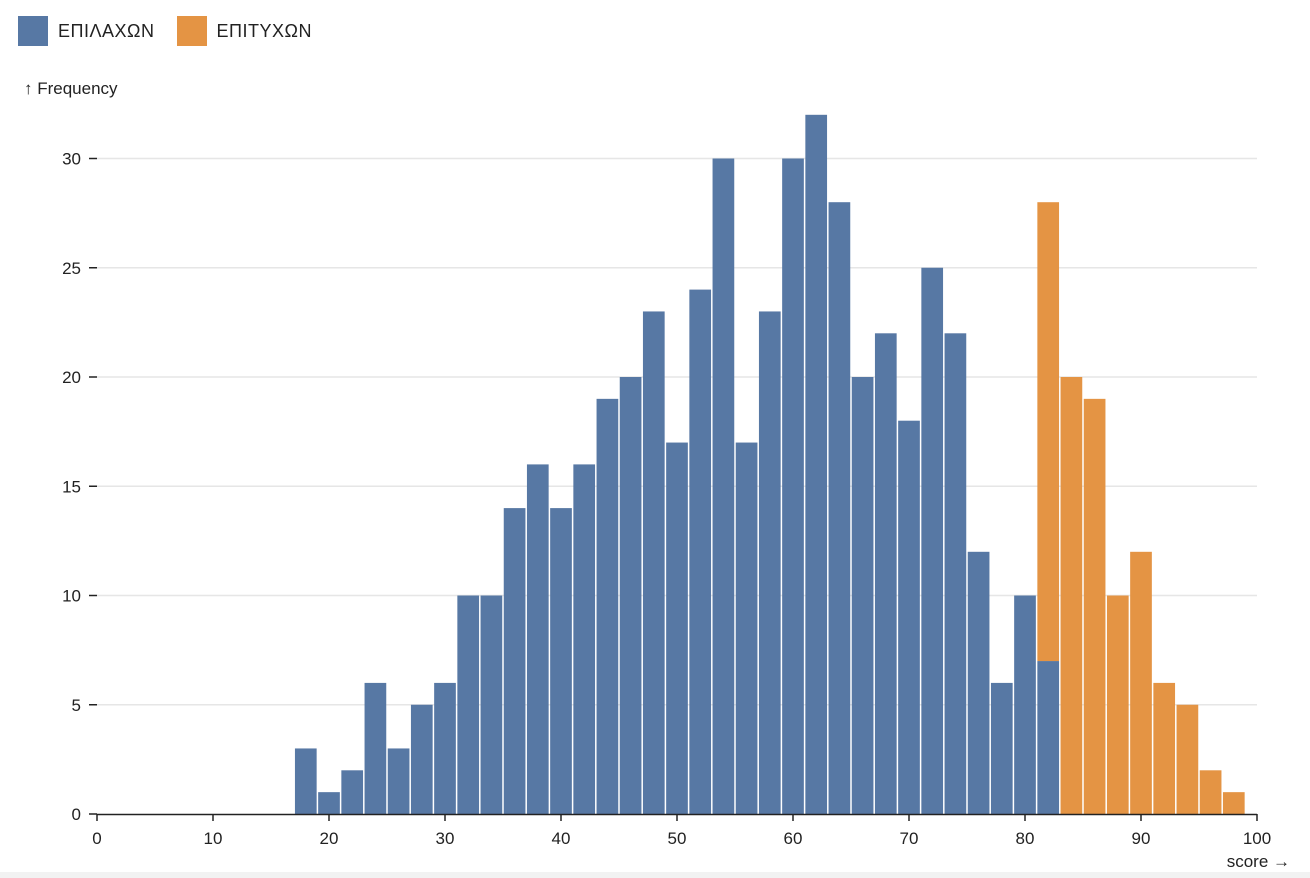 Image resolution: width=1310 pixels, height=878 pixels. What do you see at coordinates (71, 377) in the screenshot?
I see `y-tick-label-20: 20` at bounding box center [71, 377].